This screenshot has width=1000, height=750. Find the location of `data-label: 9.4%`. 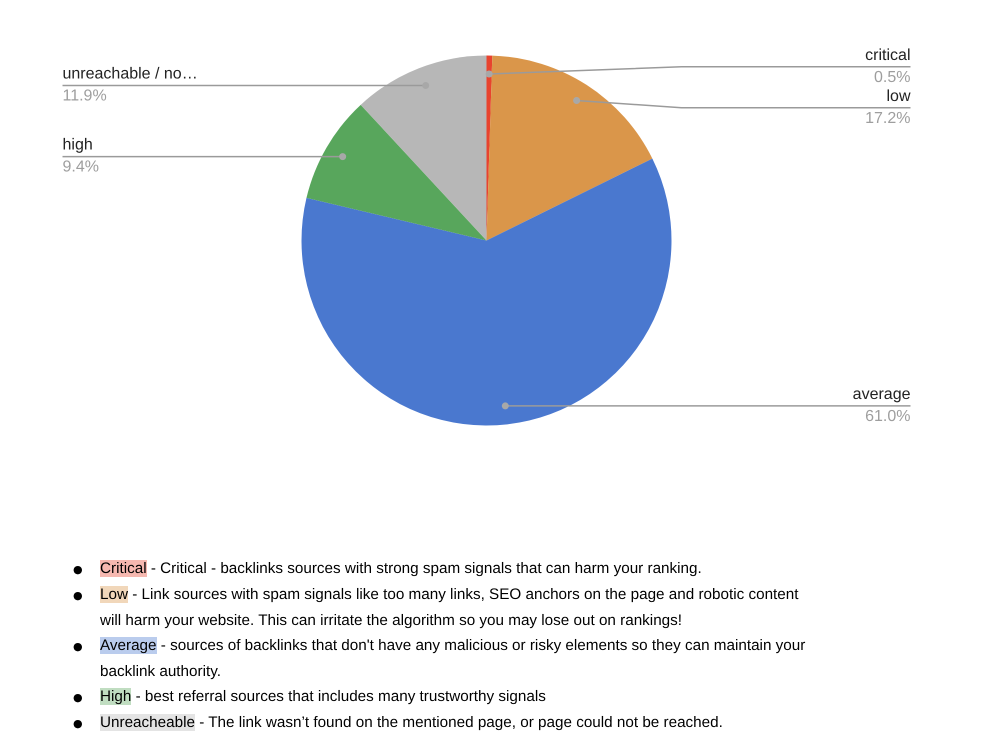

data-label: 9.4% is located at coordinates (80, 167).